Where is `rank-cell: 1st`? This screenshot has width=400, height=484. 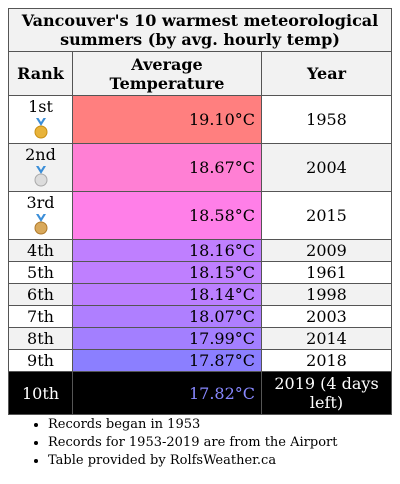 rank-cell: 1st is located at coordinates (40, 119).